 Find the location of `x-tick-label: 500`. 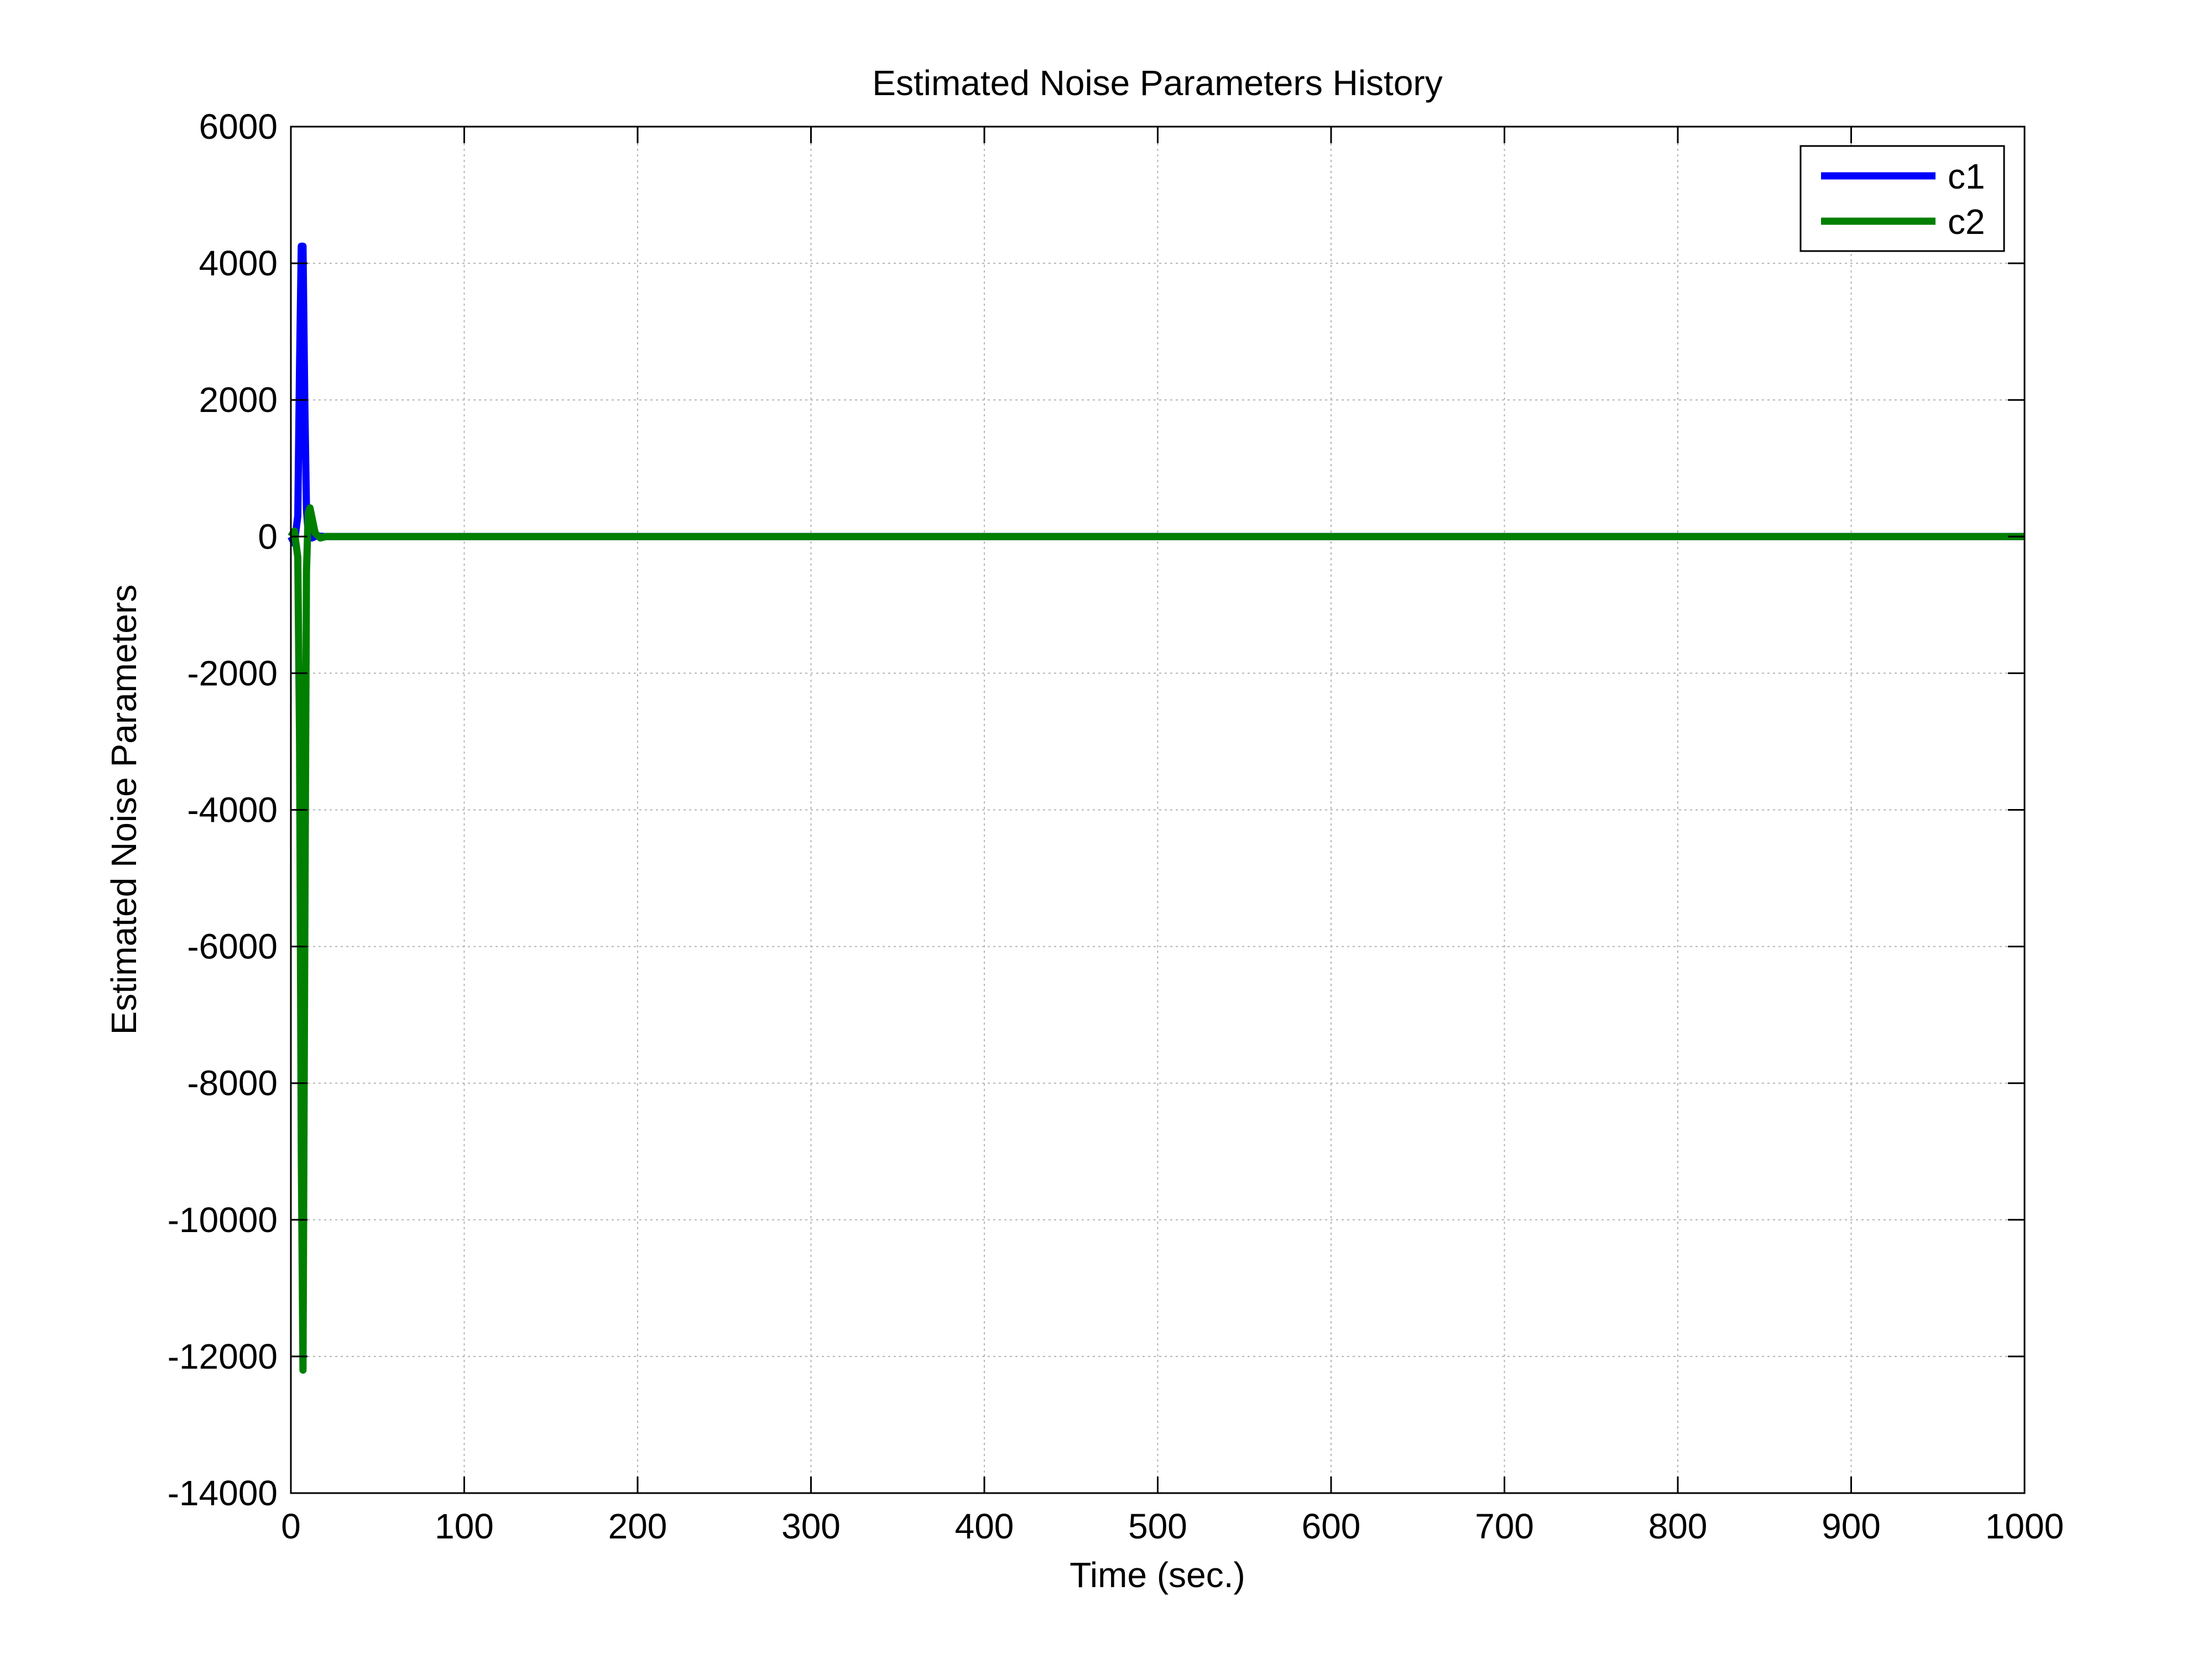

x-tick-label: 500 is located at coordinates (1158, 1526).